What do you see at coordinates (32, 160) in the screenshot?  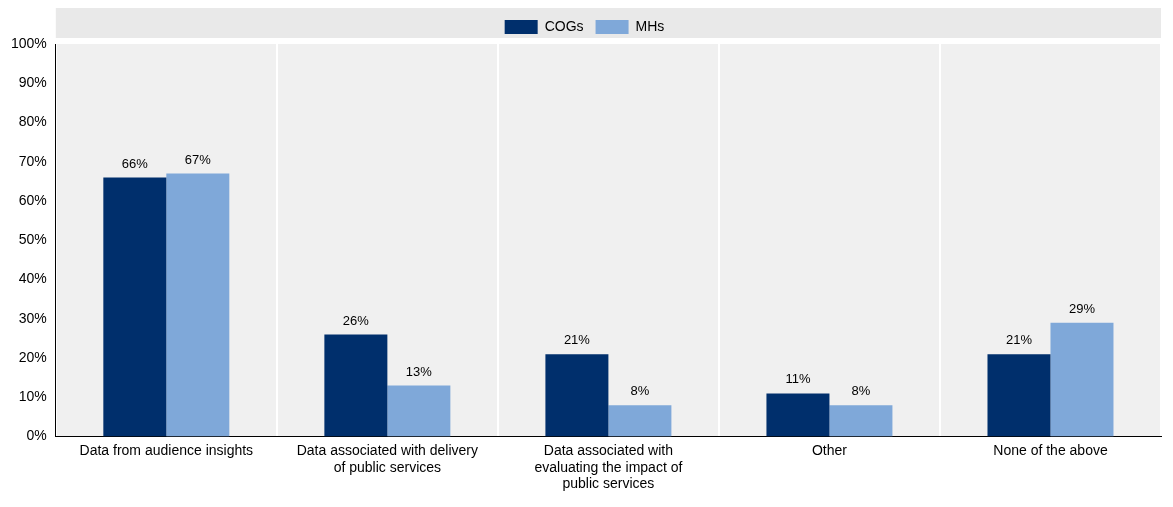 I see `y-tick-label: 70%` at bounding box center [32, 160].